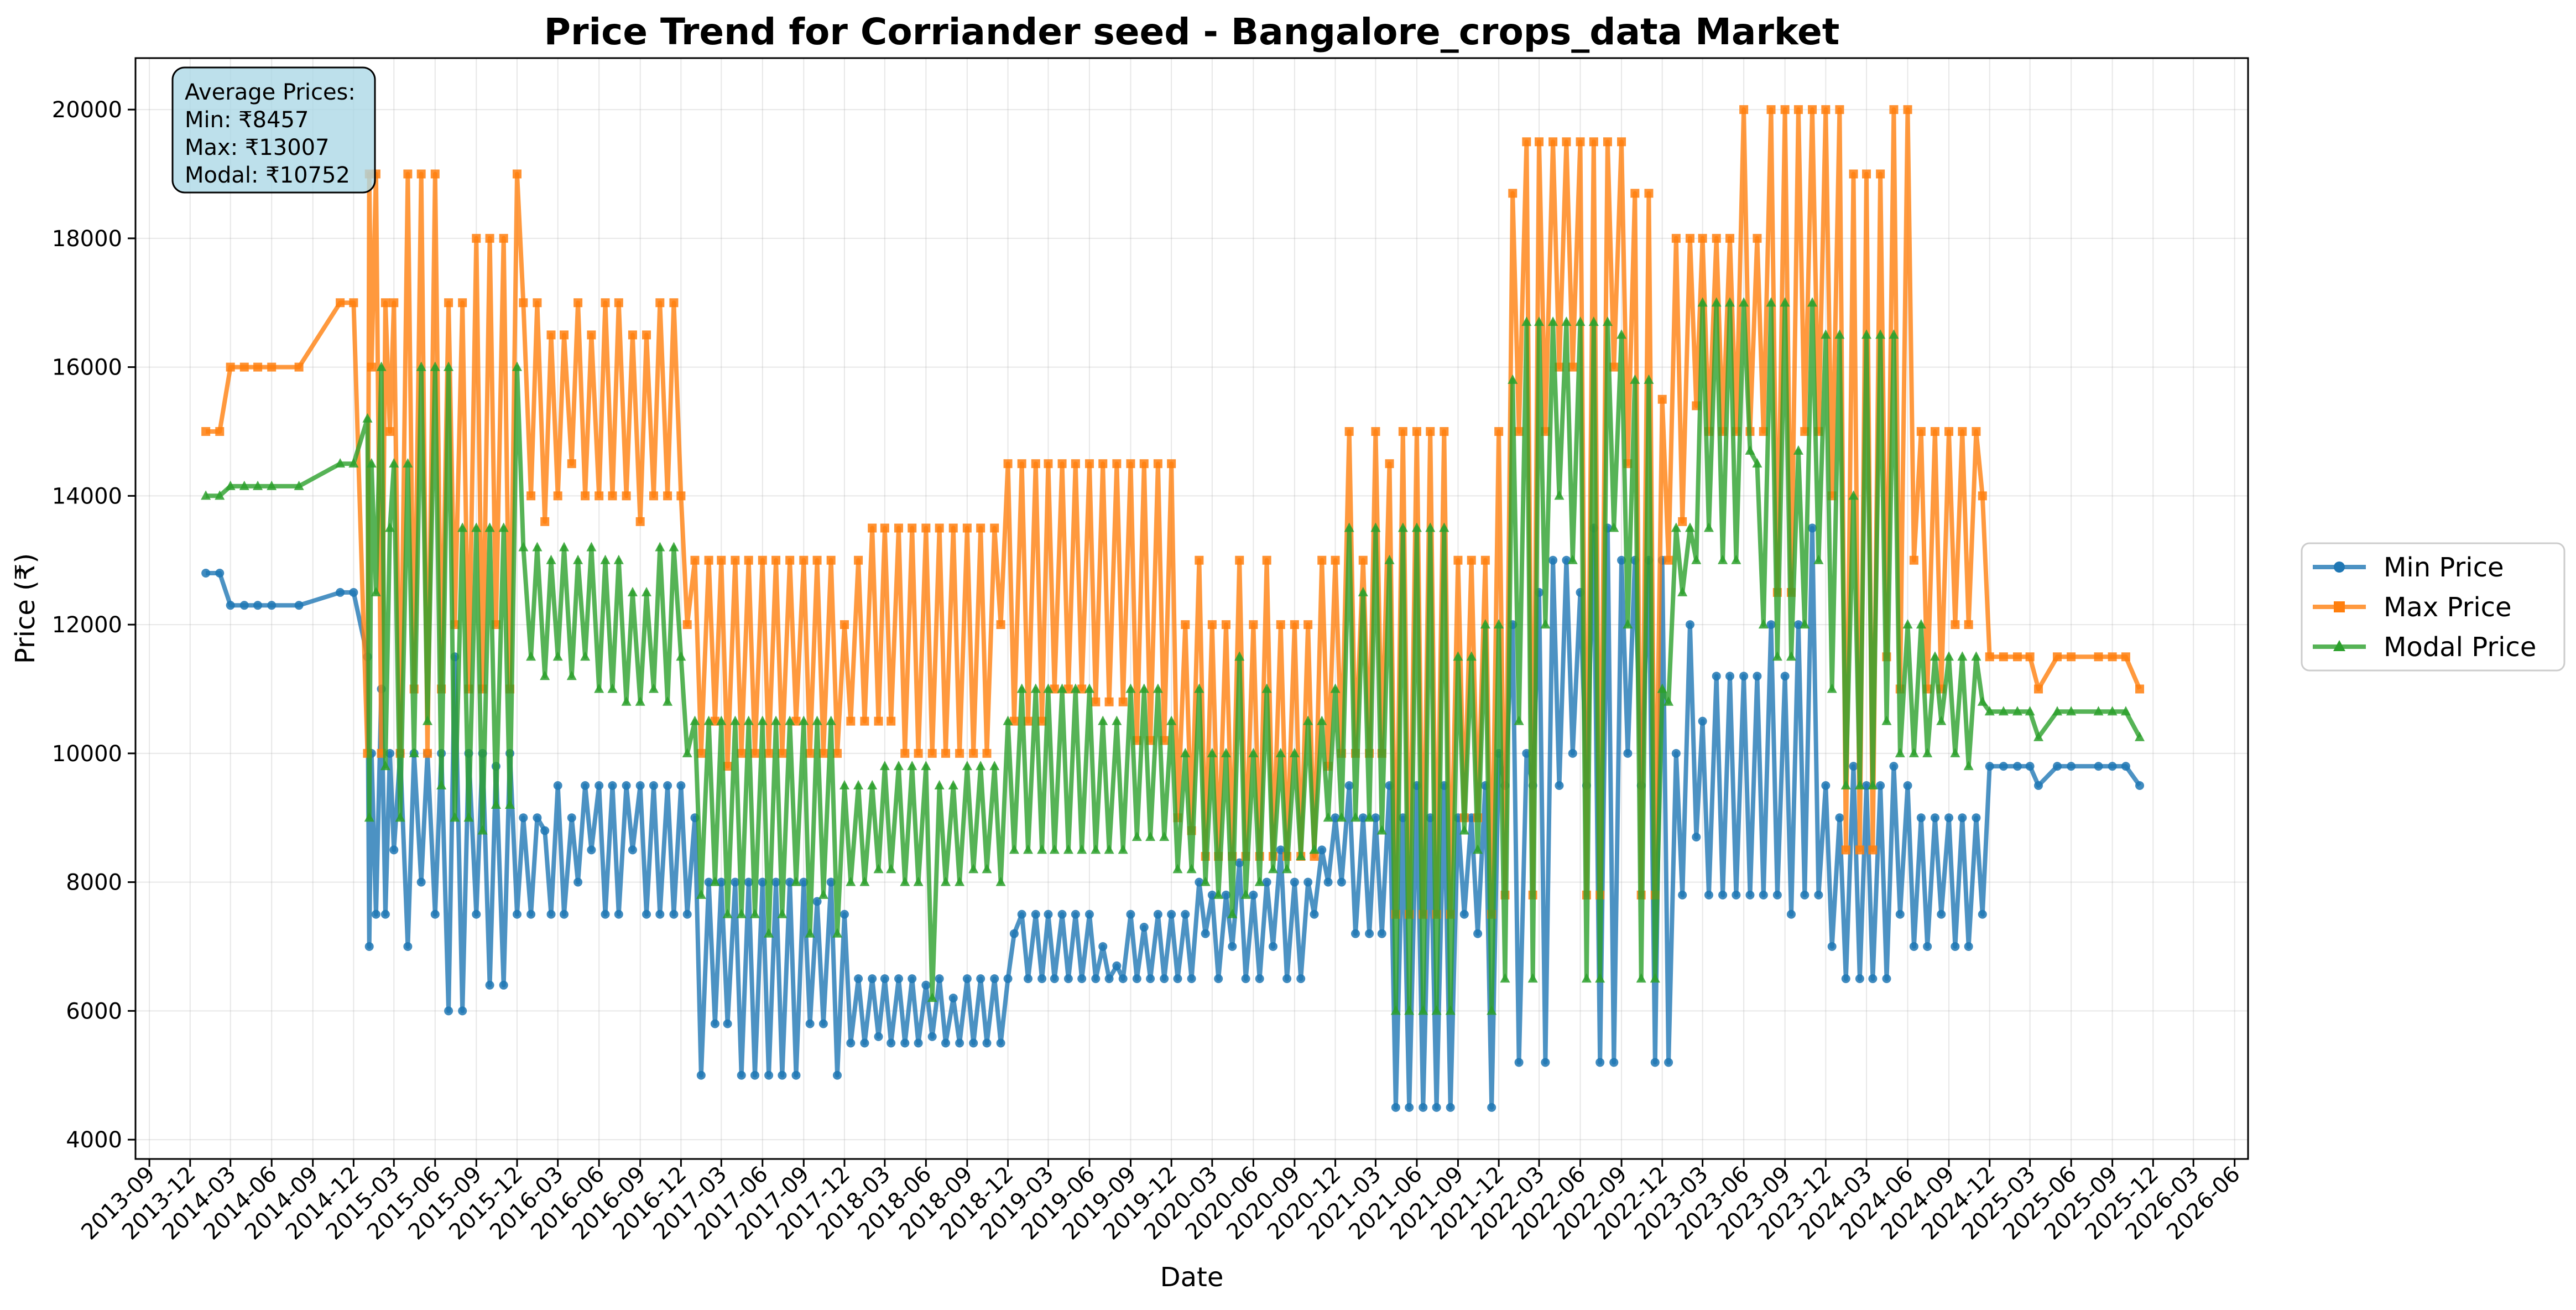 The image size is (2576, 1310). Describe the element at coordinates (270, 92) in the screenshot. I see `annotation-heading: Average Prices:` at that location.